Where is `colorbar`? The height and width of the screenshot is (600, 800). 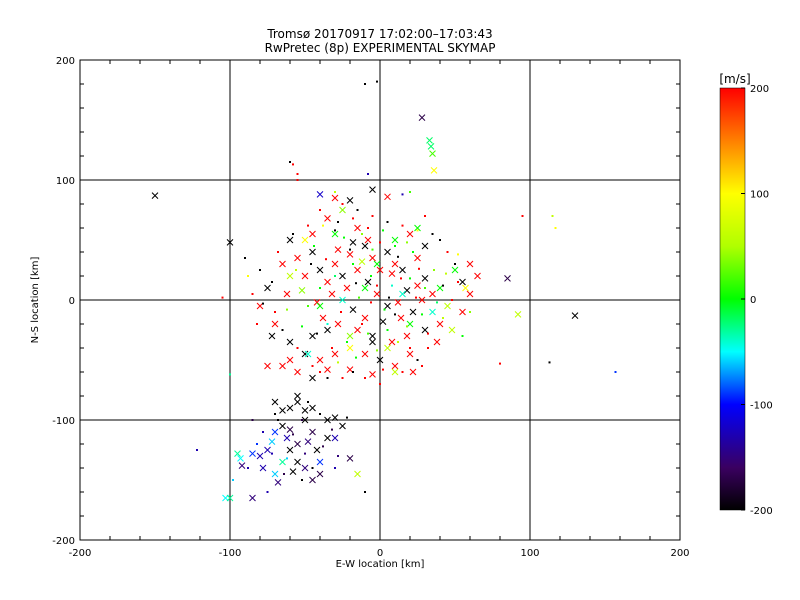 colorbar is located at coordinates (732, 299).